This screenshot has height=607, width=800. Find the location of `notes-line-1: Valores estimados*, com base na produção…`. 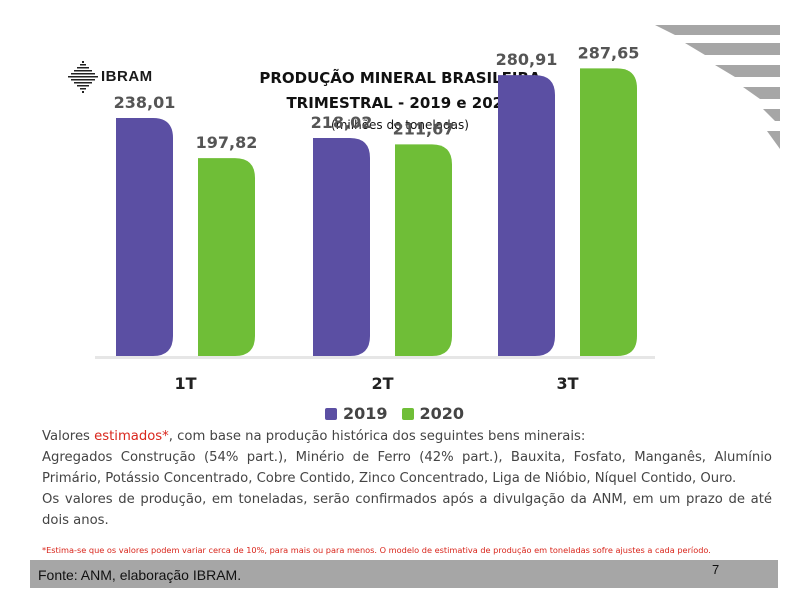

notes-line-1: Valores estimados*, com base na produção… is located at coordinates (407, 436).